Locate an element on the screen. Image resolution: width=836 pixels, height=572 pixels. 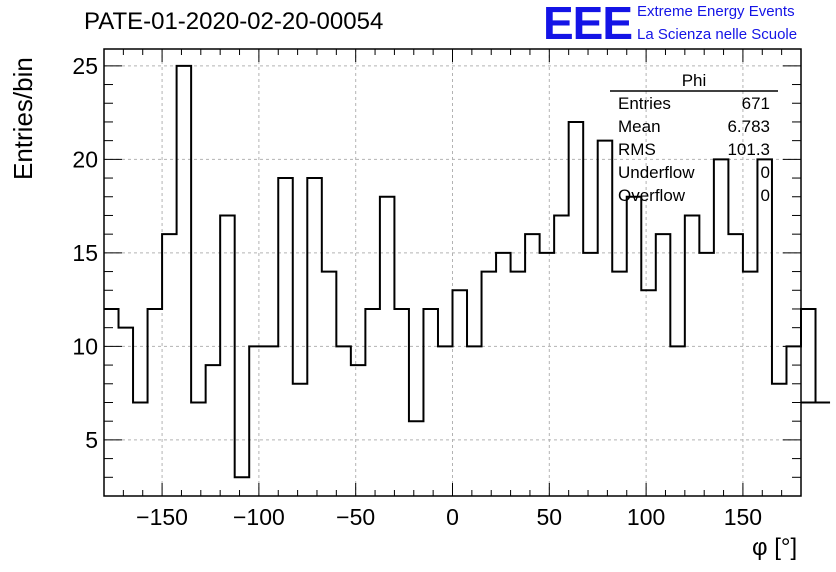
eee-logo: EEE is located at coordinates (588, 24).